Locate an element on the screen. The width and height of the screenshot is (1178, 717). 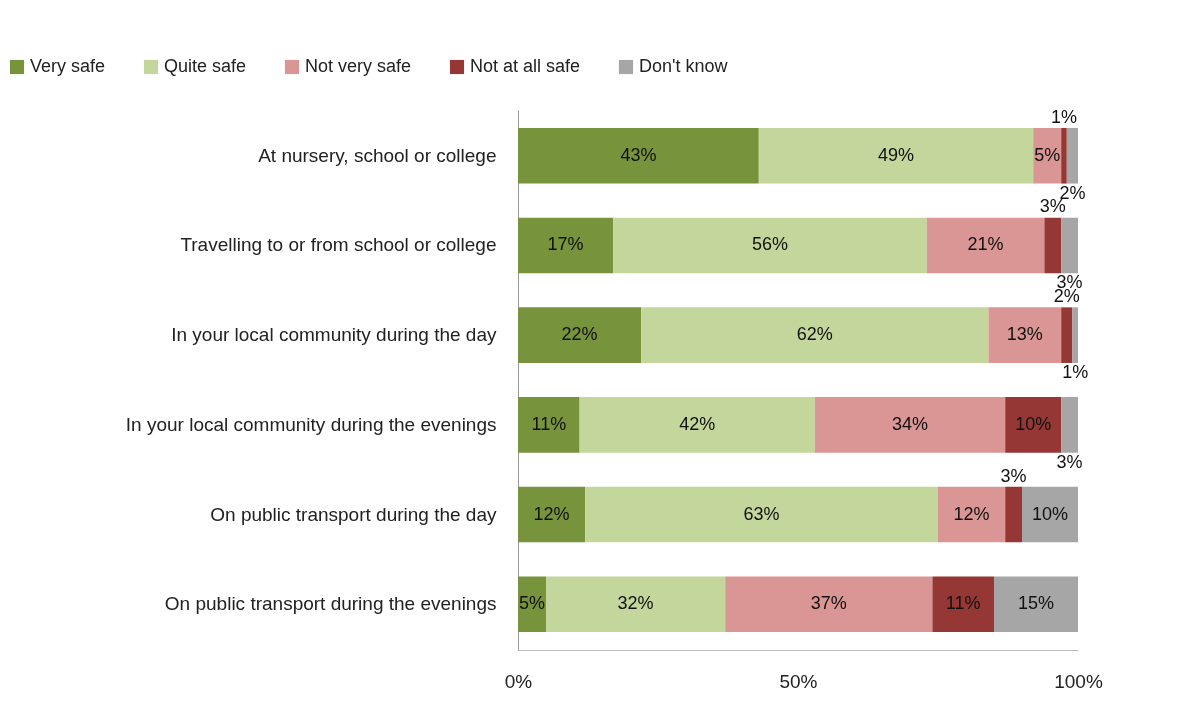
data-label: 49% is located at coordinates (896, 154).